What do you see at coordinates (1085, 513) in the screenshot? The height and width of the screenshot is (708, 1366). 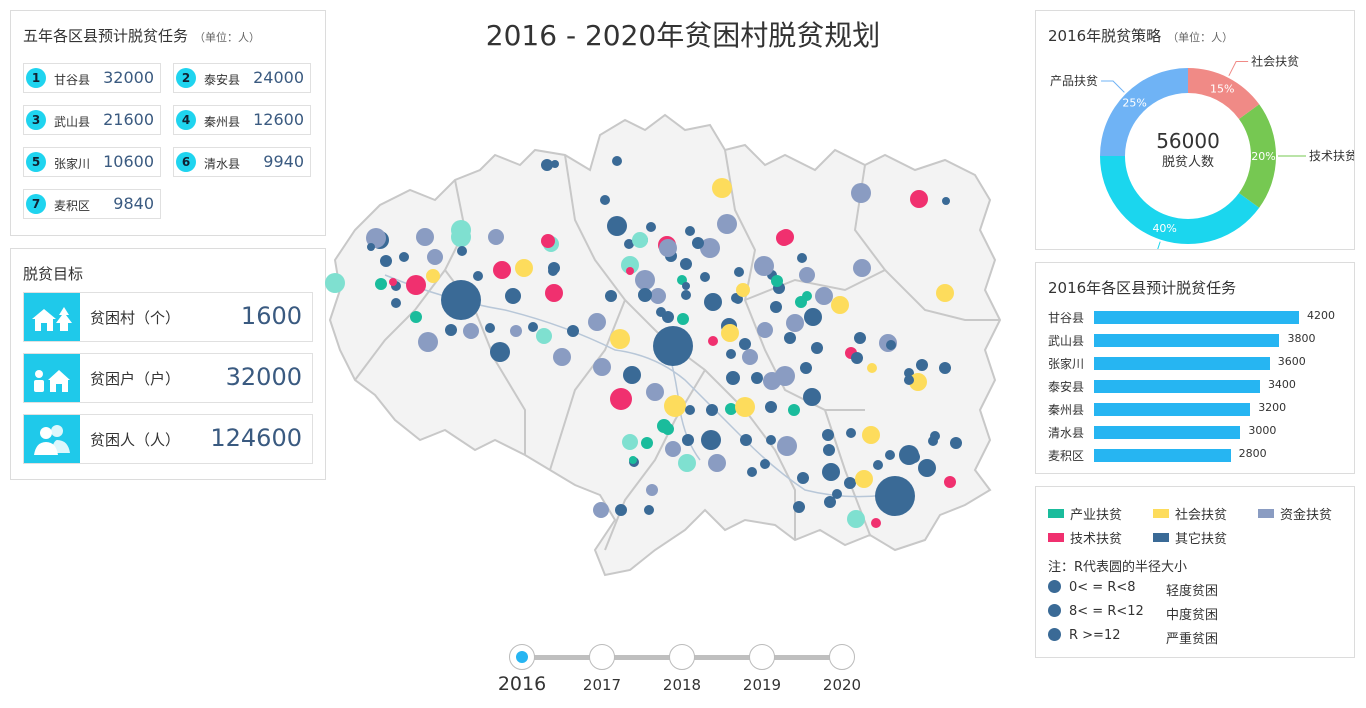 I see `legend-item: 产业扶贫` at bounding box center [1085, 513].